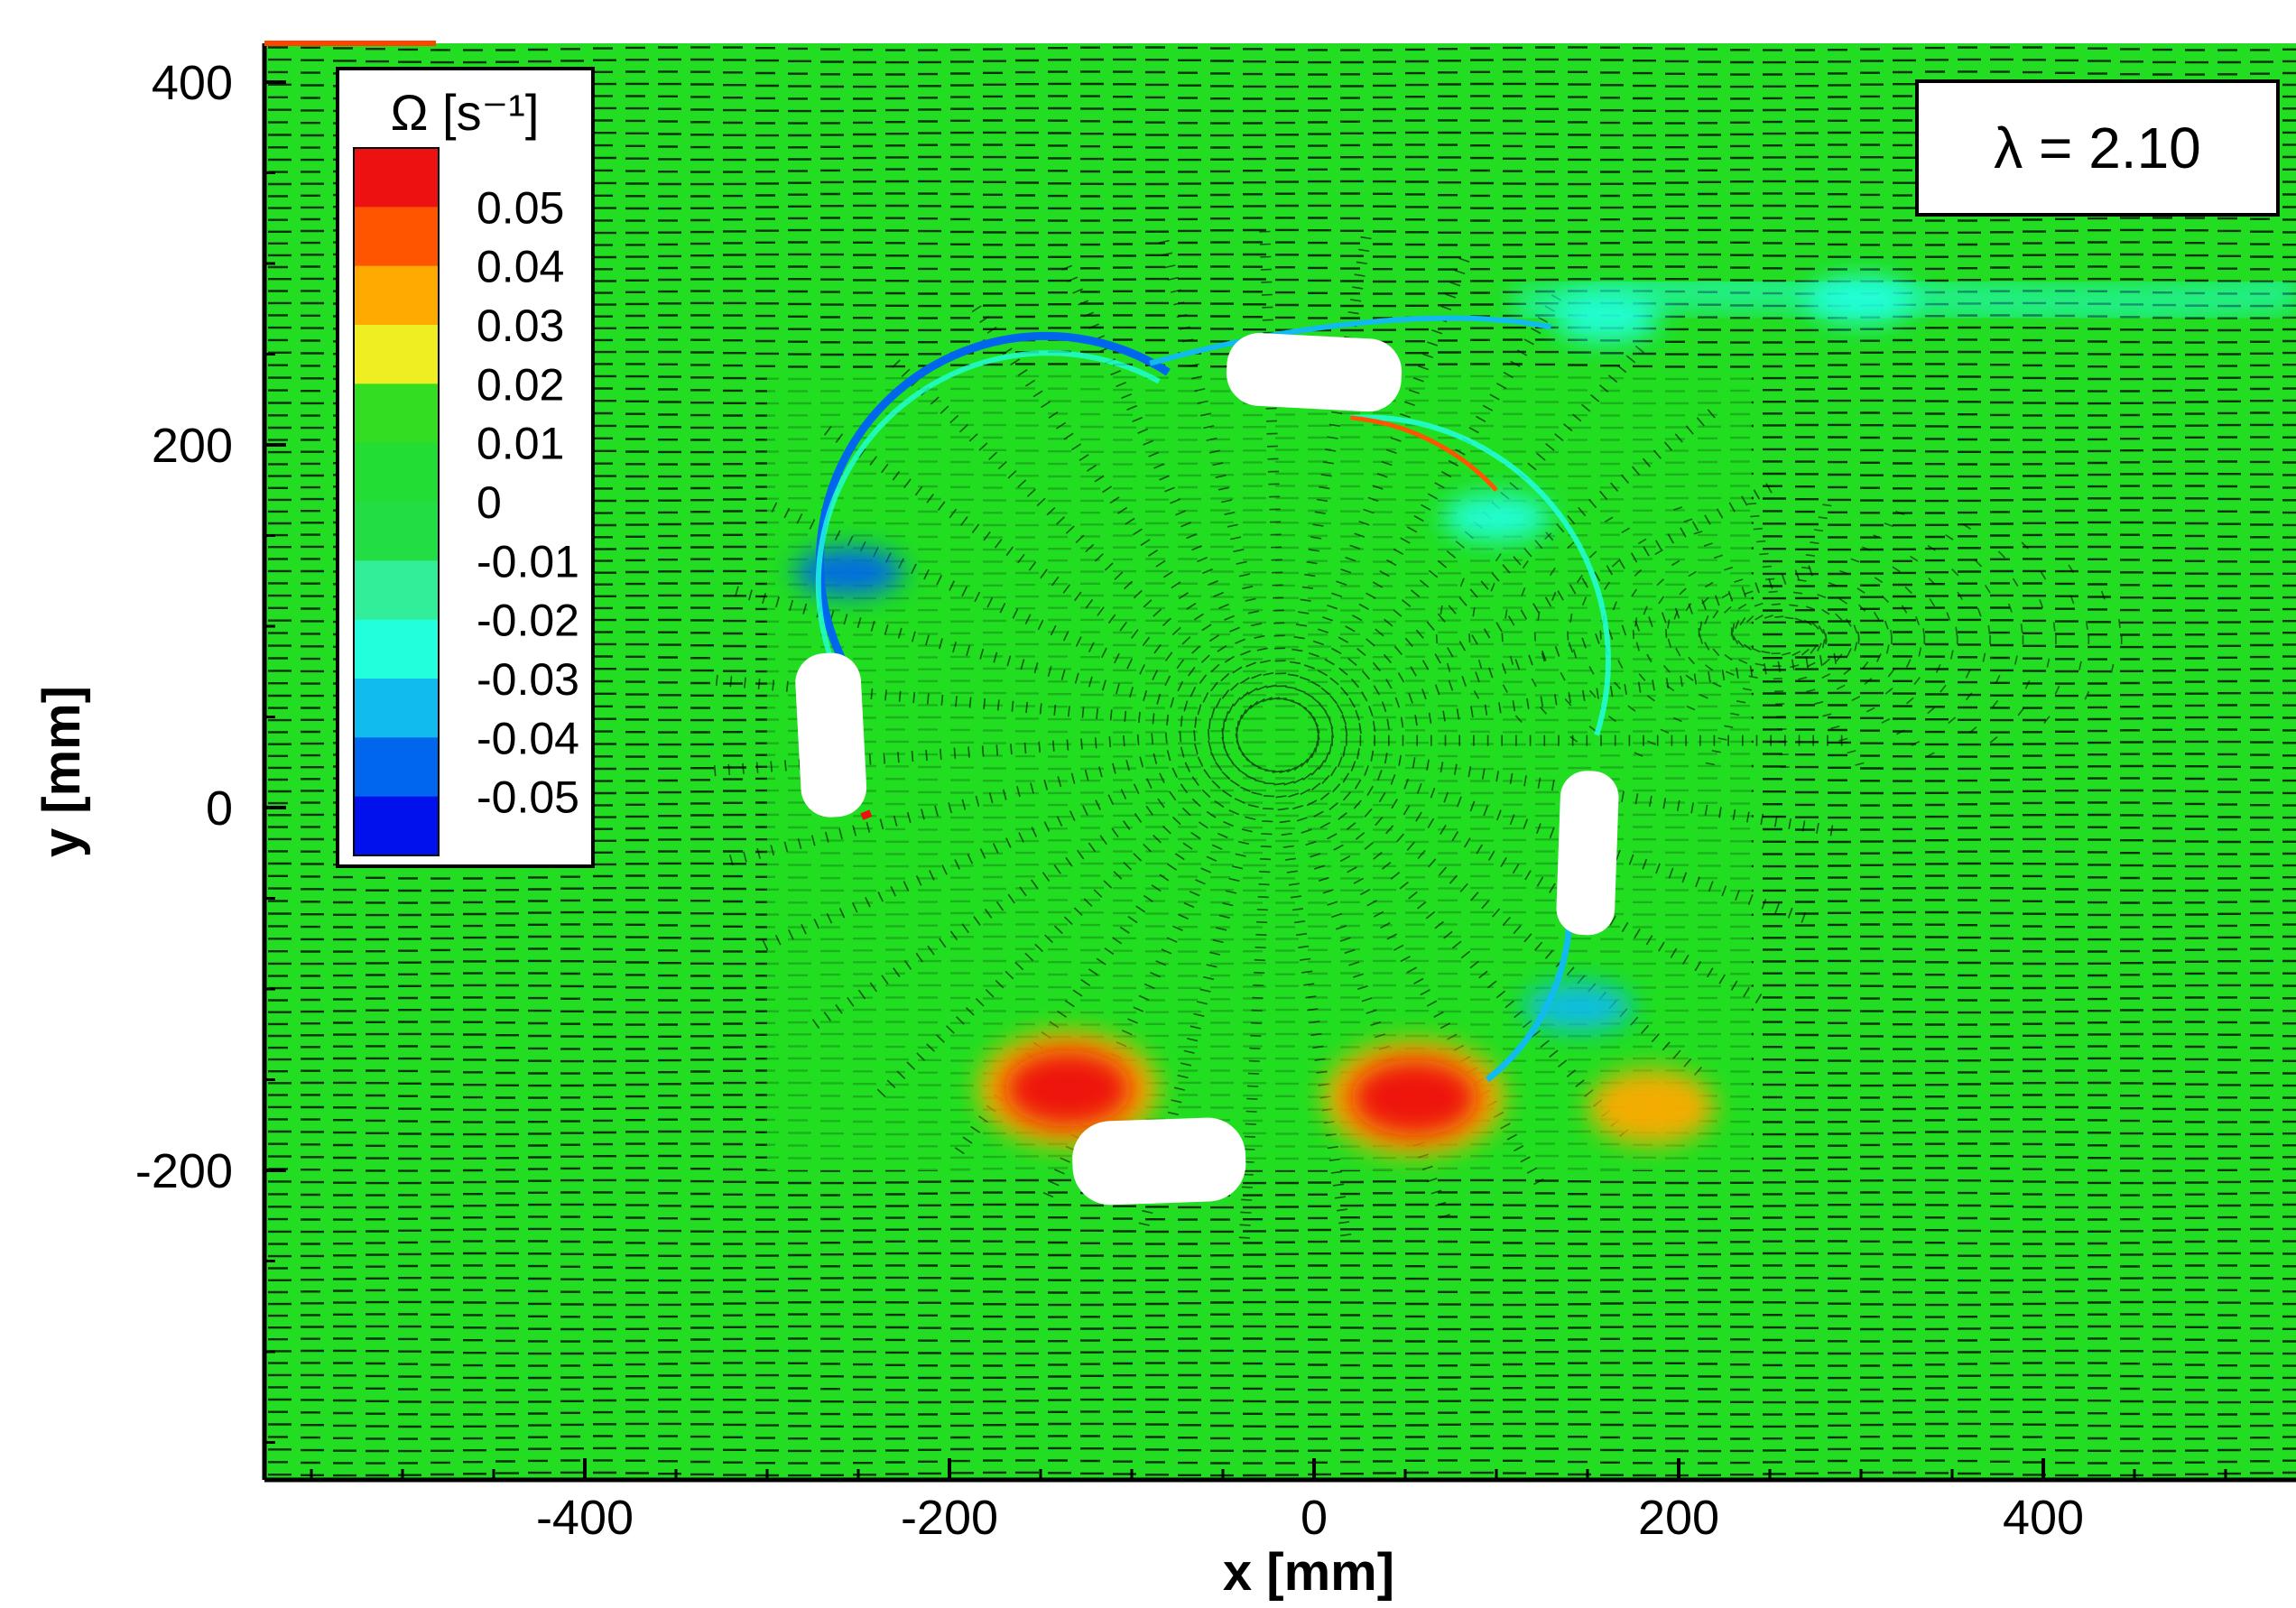 The height and width of the screenshot is (1608, 2296). Describe the element at coordinates (528, 561) in the screenshot. I see `colorbar-label: -0.01` at that location.